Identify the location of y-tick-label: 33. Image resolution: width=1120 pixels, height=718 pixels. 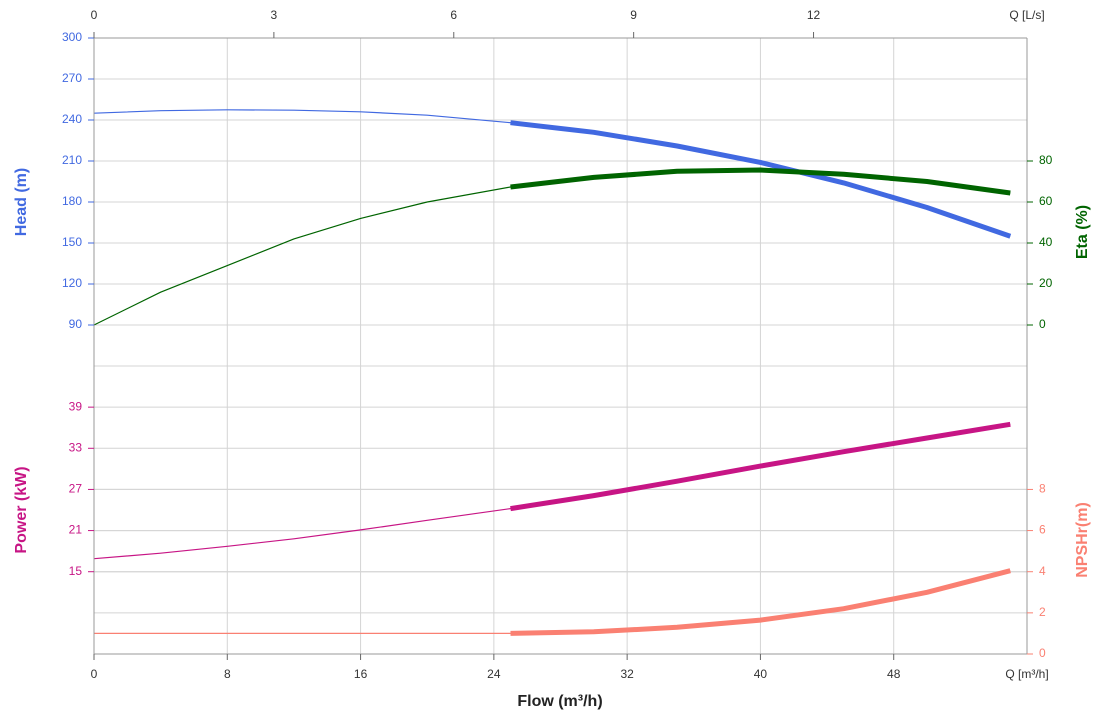
(76, 447).